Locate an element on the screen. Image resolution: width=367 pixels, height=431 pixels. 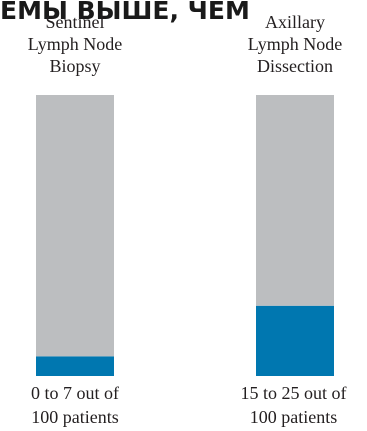
bar-footer-line: 0 to 7 out of is located at coordinates (75, 393).